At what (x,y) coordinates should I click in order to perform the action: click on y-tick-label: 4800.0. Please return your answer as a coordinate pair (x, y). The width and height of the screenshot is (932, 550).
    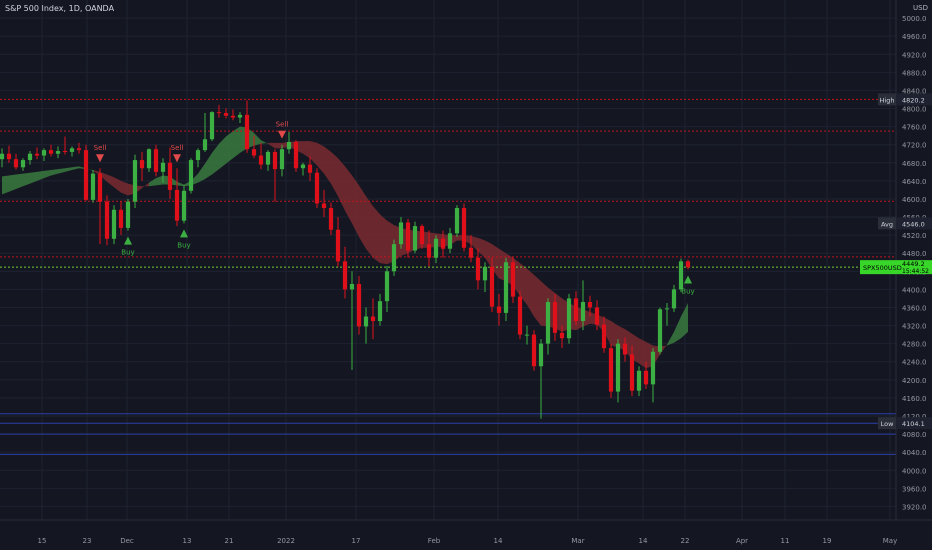
    Looking at the image, I should click on (914, 110).